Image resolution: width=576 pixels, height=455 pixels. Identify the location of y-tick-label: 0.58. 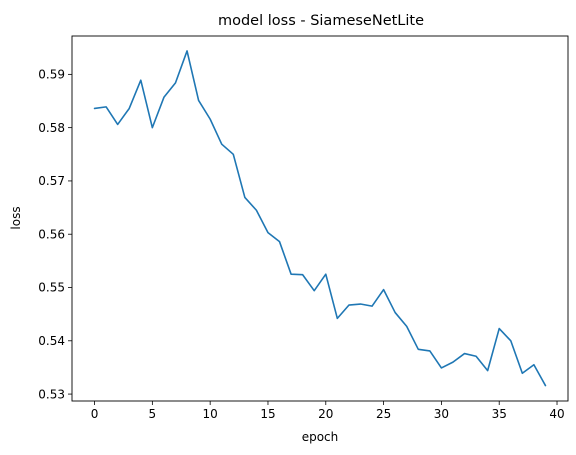
(51, 128).